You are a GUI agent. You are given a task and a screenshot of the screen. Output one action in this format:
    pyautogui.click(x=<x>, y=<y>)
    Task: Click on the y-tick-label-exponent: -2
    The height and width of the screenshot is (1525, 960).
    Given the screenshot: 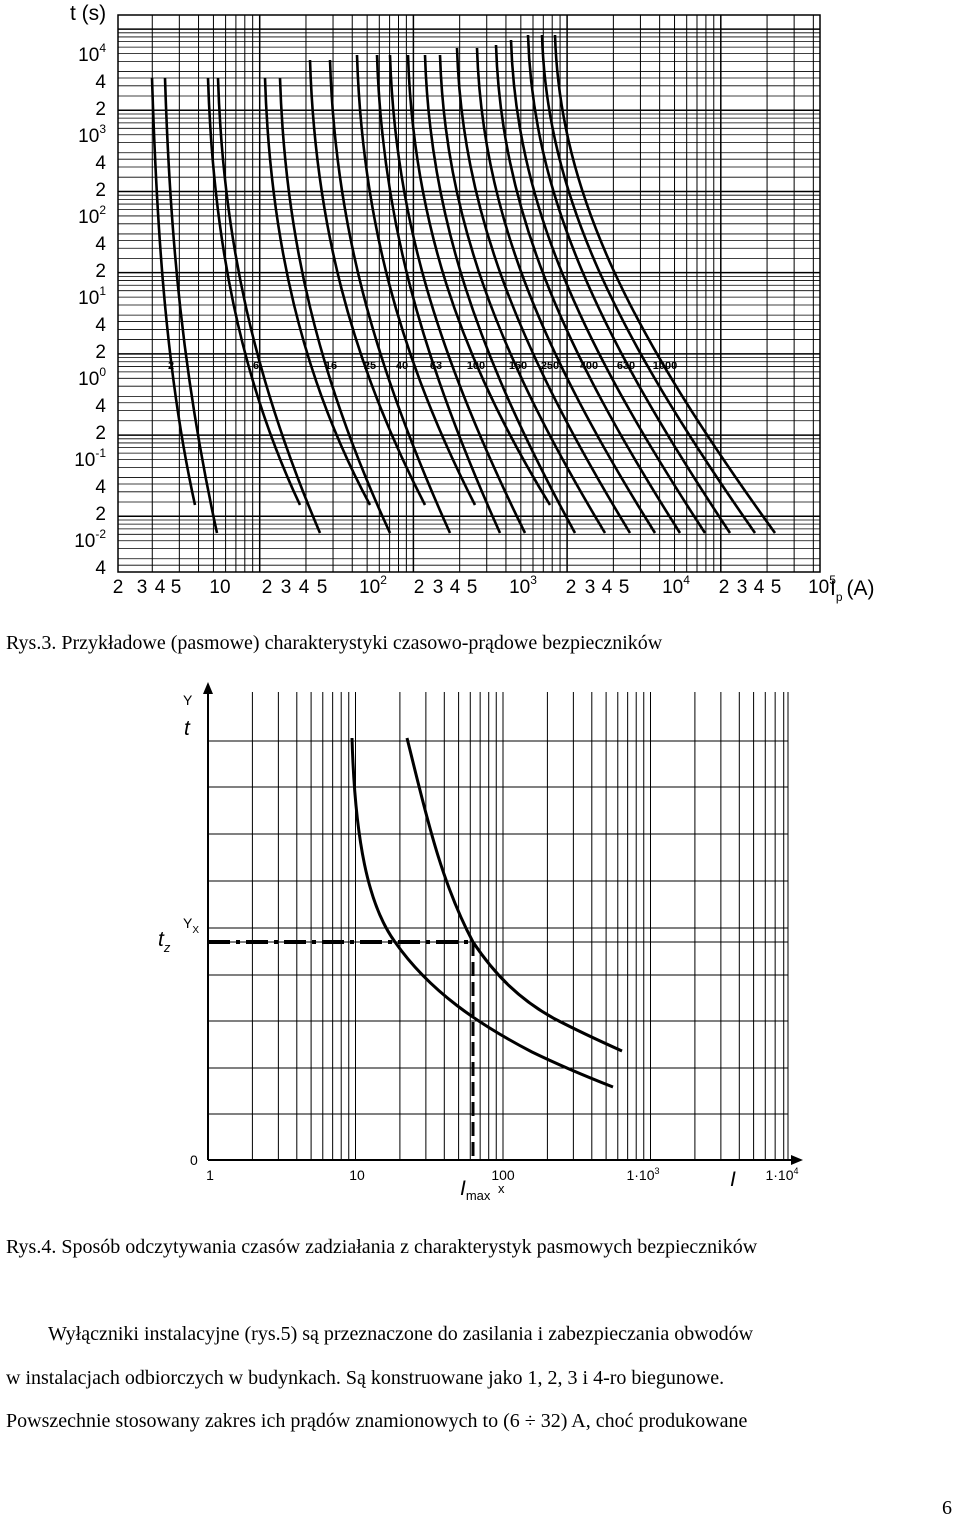 What is the action you would take?
    pyautogui.click(x=100, y=534)
    